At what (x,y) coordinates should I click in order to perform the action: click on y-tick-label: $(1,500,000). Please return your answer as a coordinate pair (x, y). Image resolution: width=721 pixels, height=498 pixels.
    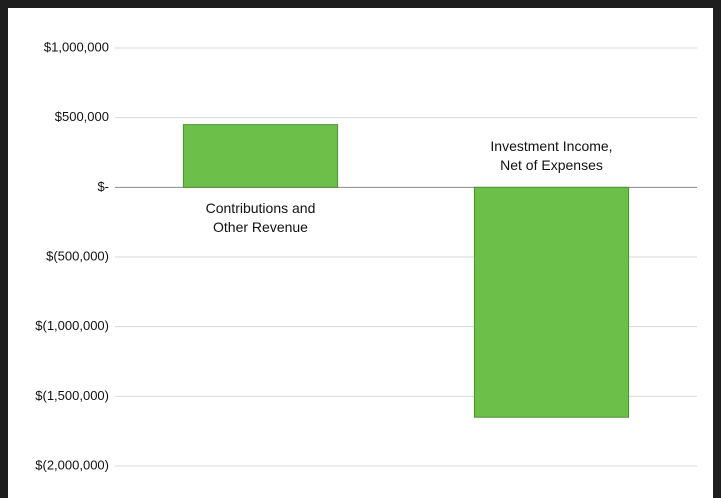
    Looking at the image, I should click on (72, 395).